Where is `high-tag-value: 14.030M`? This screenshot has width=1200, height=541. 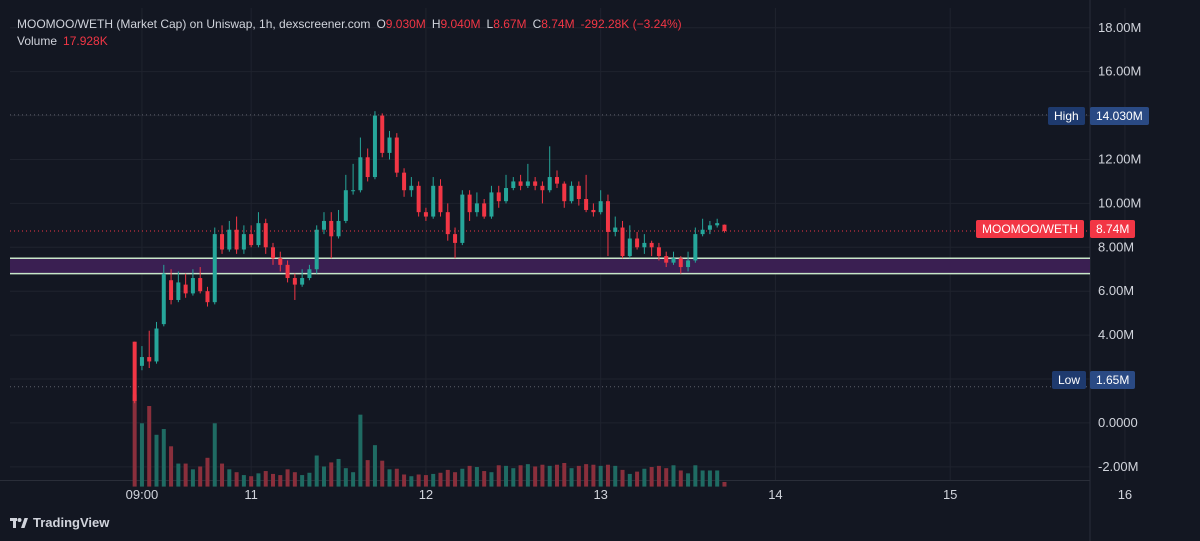 high-tag-value: 14.030M is located at coordinates (1119, 116).